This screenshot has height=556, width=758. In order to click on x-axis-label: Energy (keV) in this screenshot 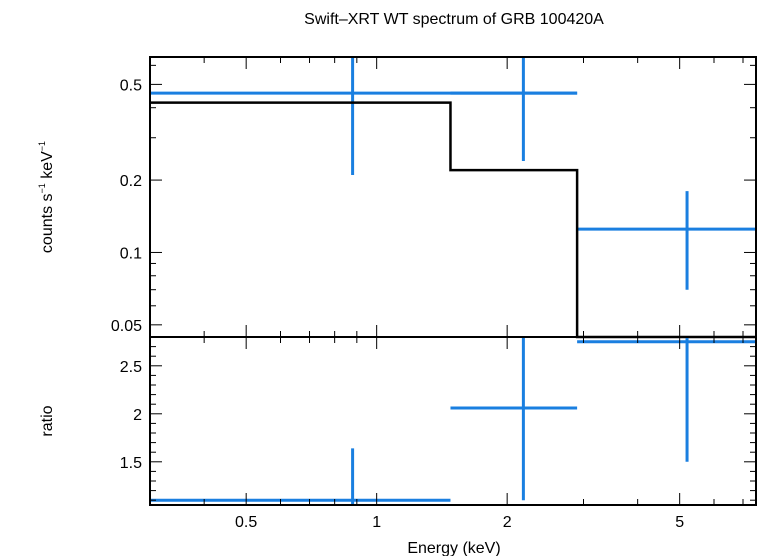, I will do `click(453, 548)`.